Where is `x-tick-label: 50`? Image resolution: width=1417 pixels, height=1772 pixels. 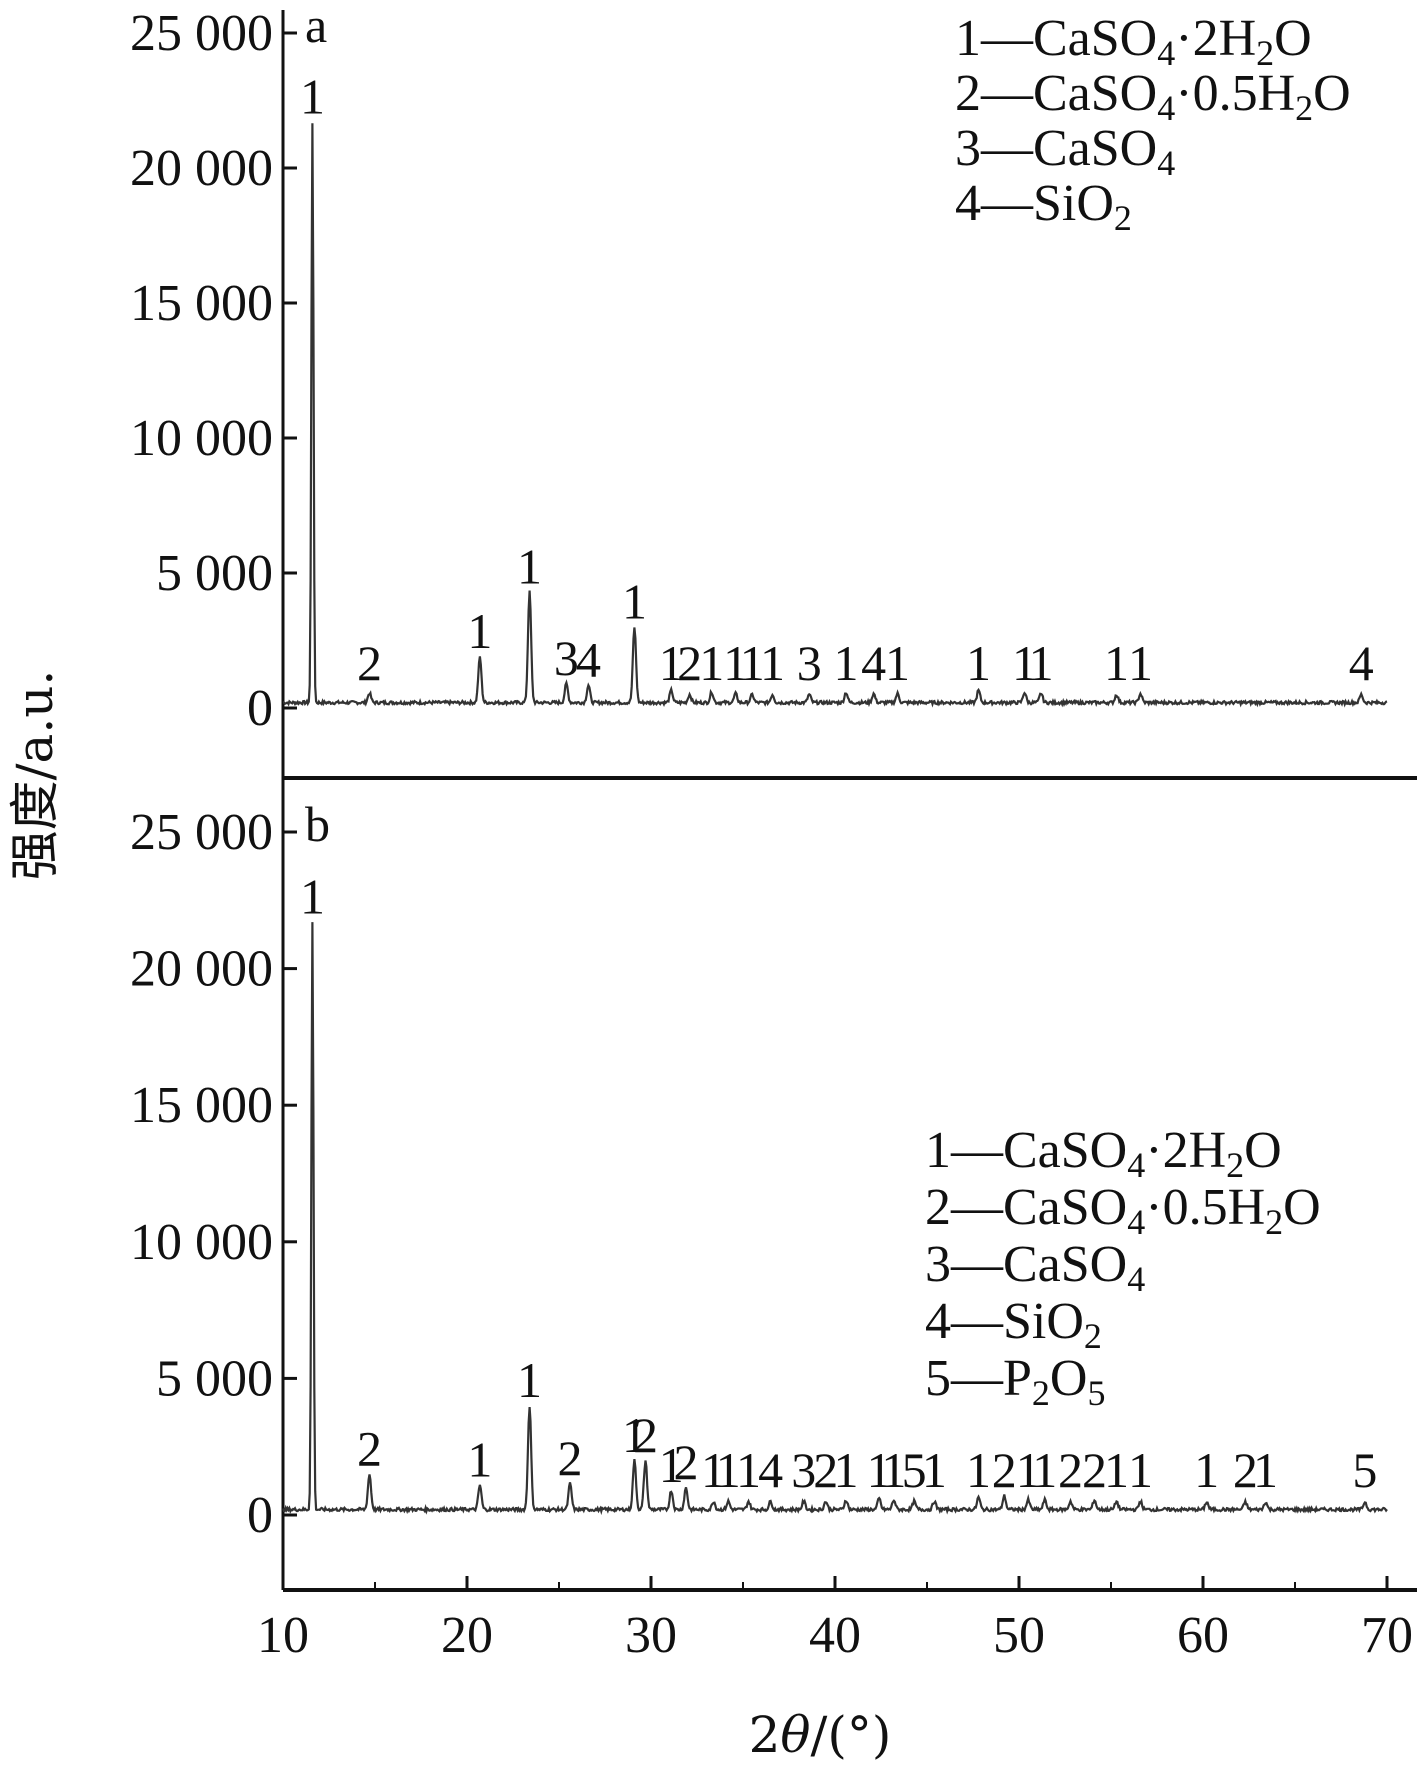
x-tick-label: 50 is located at coordinates (1019, 1635).